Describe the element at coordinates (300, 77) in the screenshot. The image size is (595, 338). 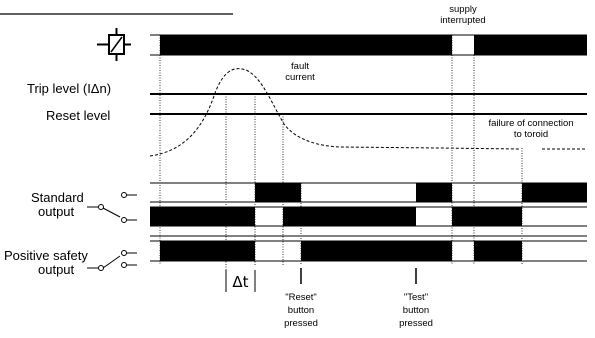
I see `fault-current-label-line2: current` at that location.